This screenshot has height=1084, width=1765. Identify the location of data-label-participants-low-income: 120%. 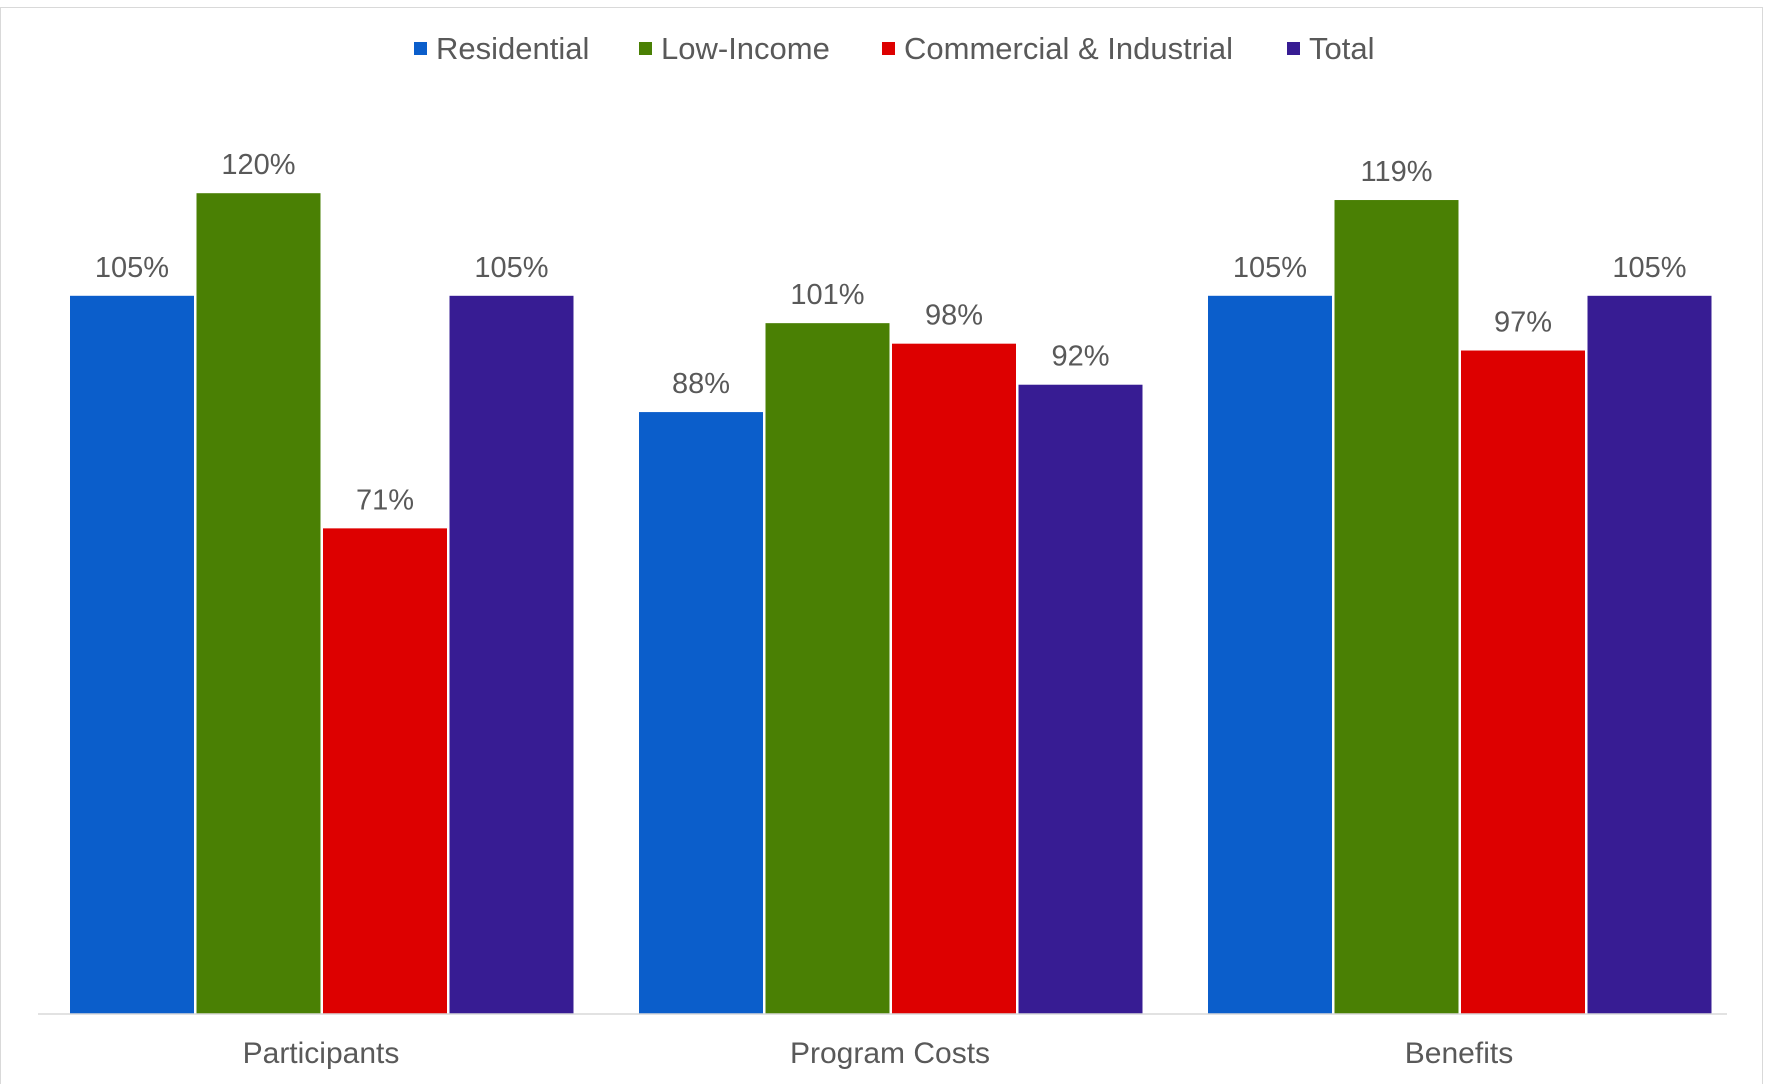
(258, 165).